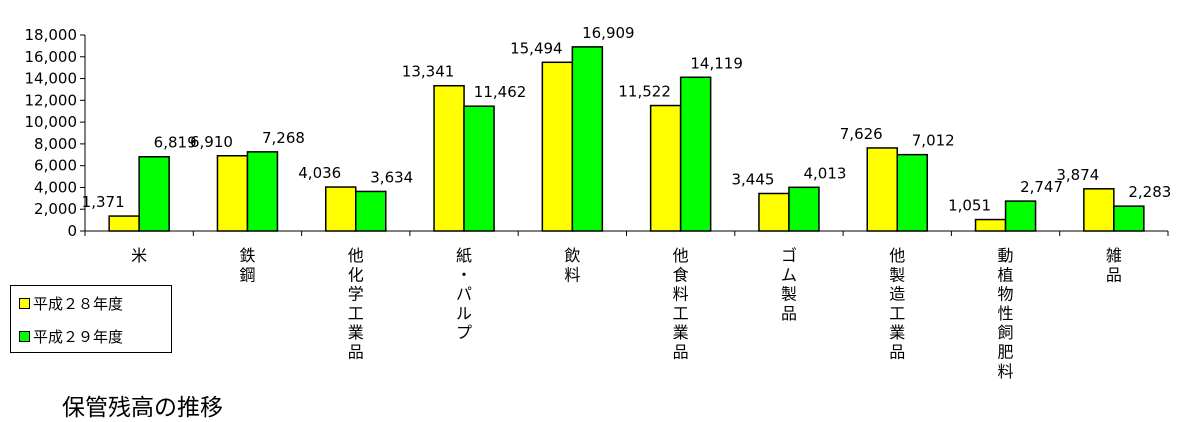 This screenshot has height=422, width=1178. What do you see at coordinates (55, 209) in the screenshot?
I see `y-tick-label: 2,000` at bounding box center [55, 209].